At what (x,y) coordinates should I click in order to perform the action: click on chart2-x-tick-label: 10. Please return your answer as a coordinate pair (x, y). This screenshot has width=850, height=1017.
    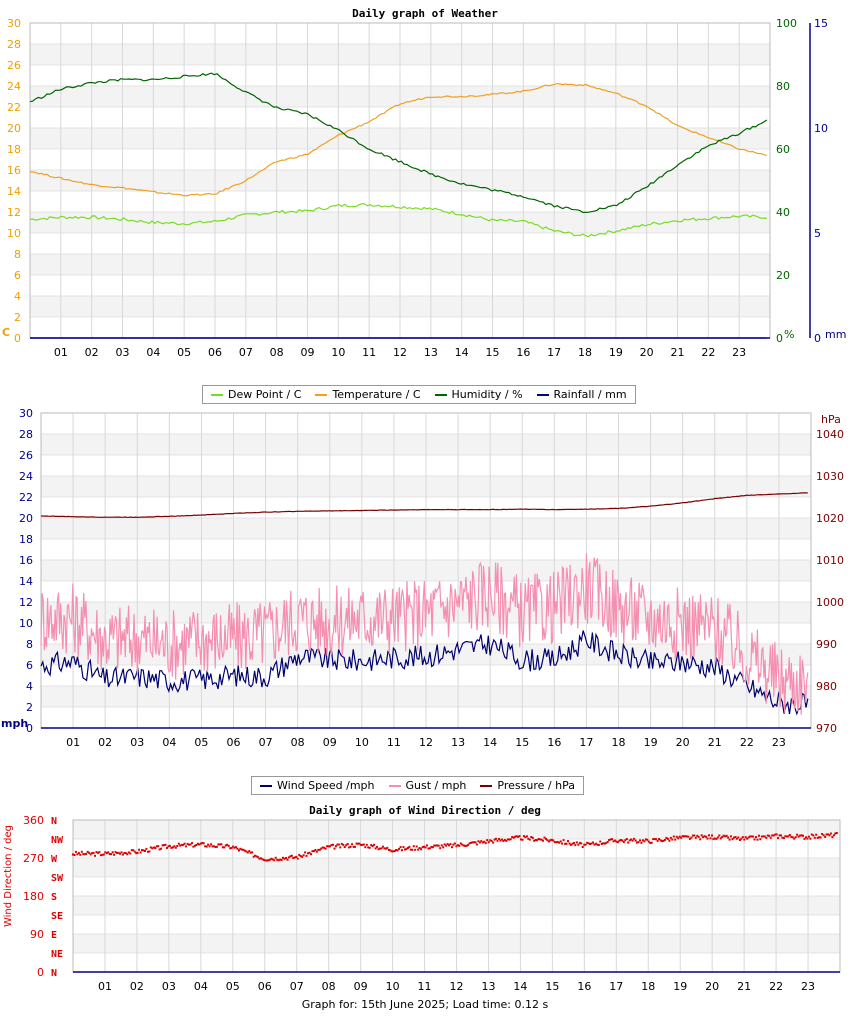
    Looking at the image, I should click on (362, 742).